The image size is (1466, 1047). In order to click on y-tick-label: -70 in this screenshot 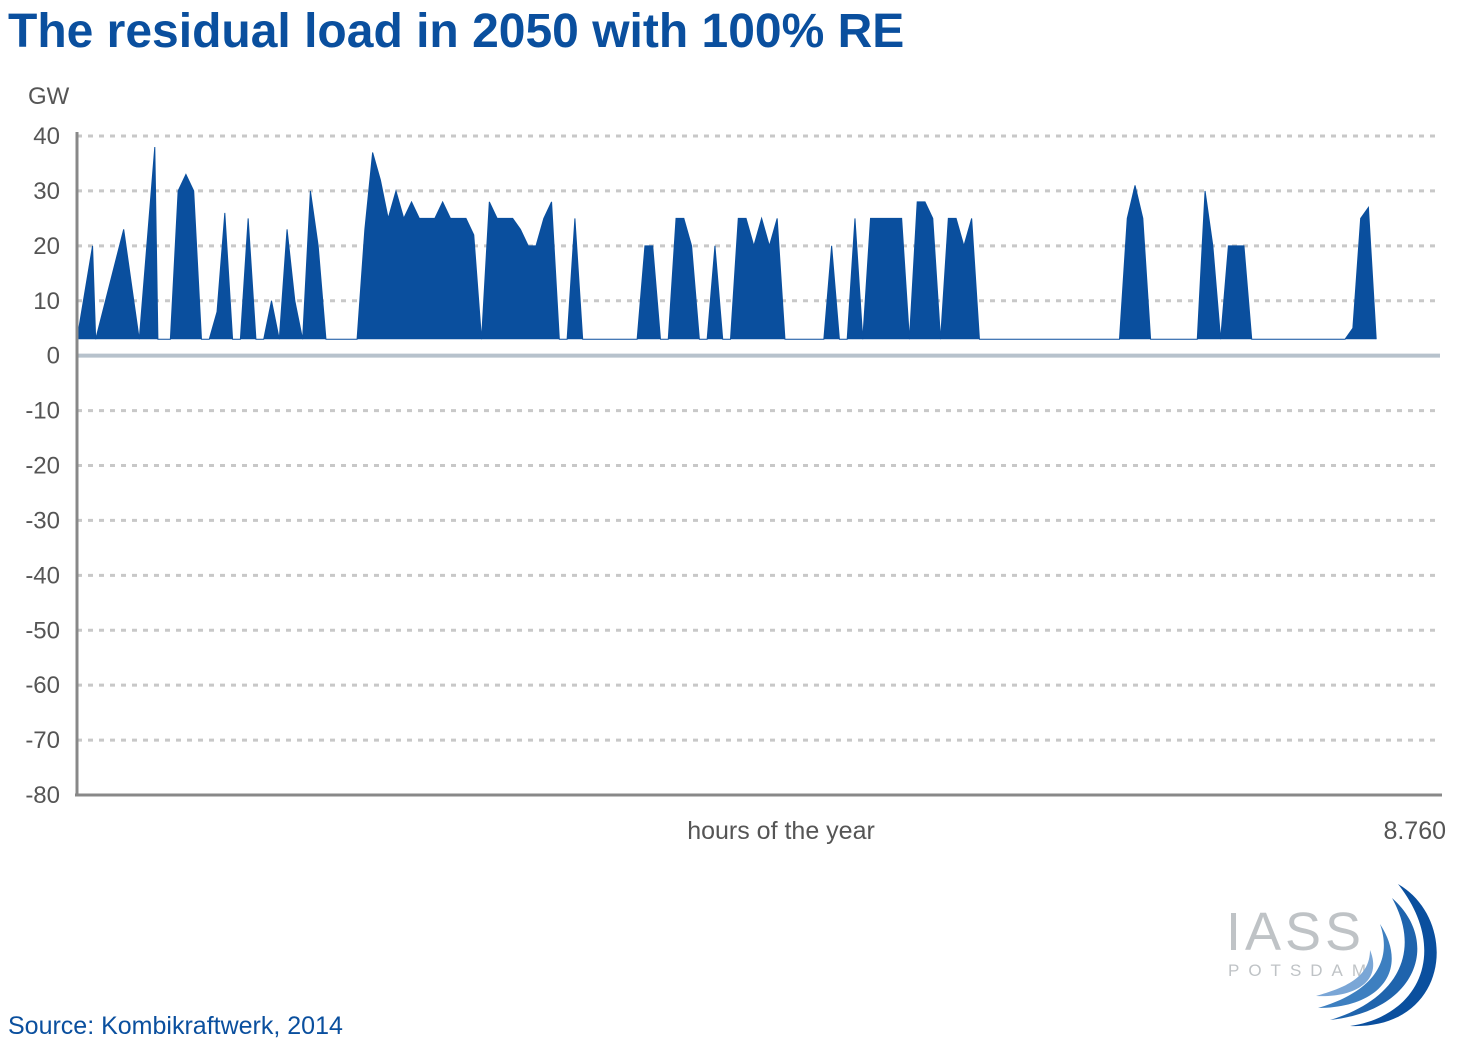, I will do `click(42, 740)`.